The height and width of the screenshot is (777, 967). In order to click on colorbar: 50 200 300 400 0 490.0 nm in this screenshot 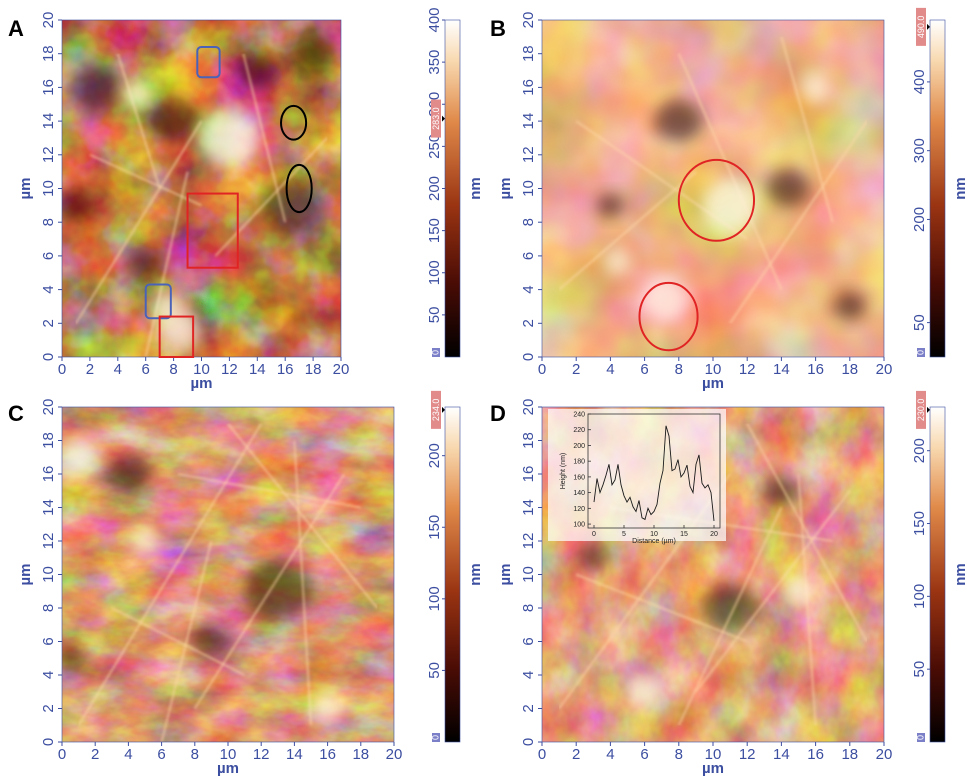, I will do `click(939, 182)`.